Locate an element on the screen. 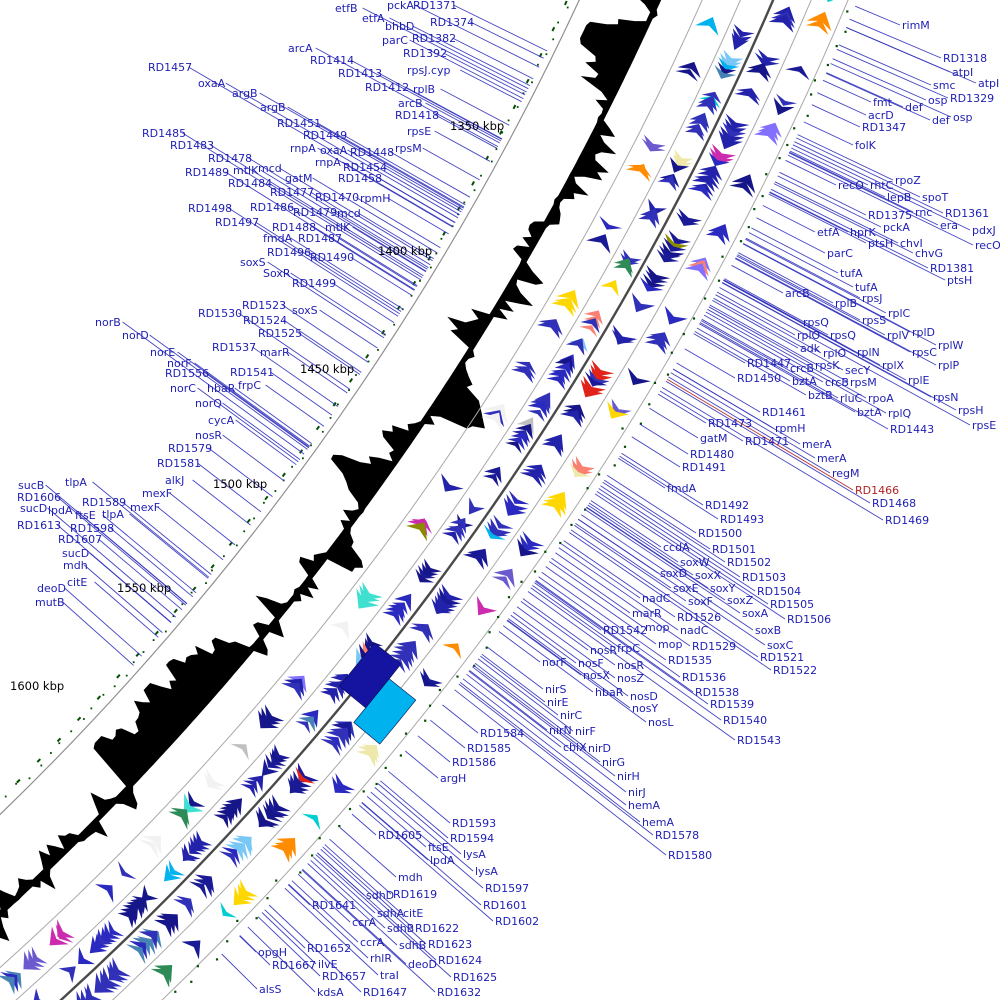 The image size is (1000, 1000). gene-label: rplQ is located at coordinates (900, 413).